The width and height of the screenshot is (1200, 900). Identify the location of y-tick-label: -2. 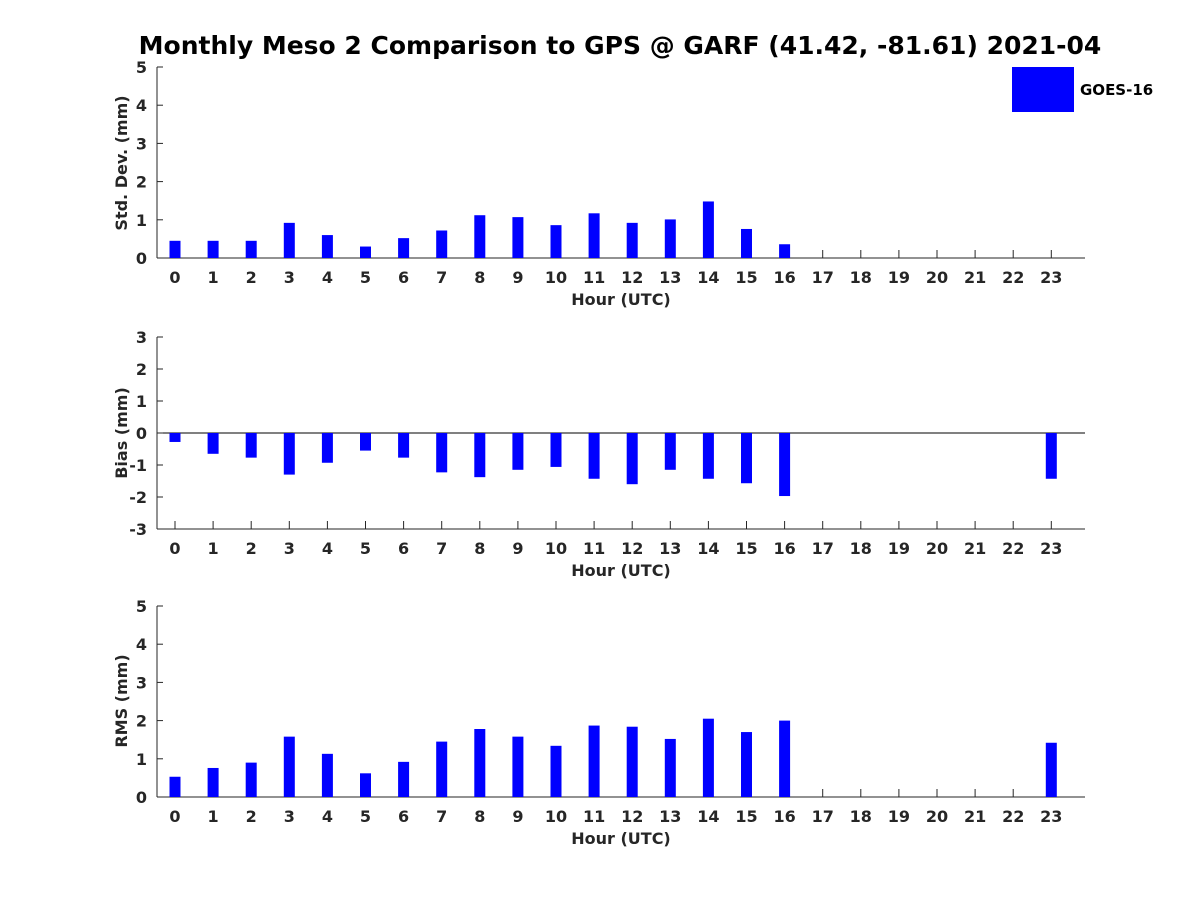
(138, 497).